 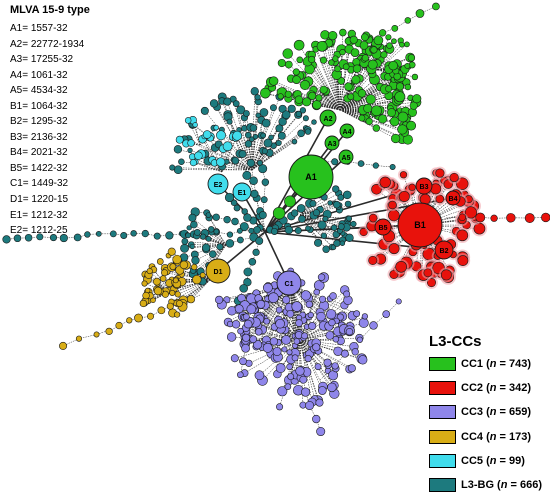 I want to click on major-node-a2, so click(x=328, y=118).